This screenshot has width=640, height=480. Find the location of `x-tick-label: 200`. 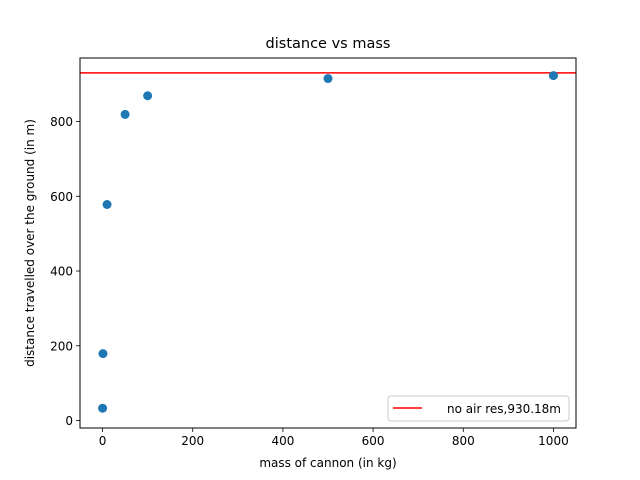

x-tick-label: 200 is located at coordinates (192, 441).